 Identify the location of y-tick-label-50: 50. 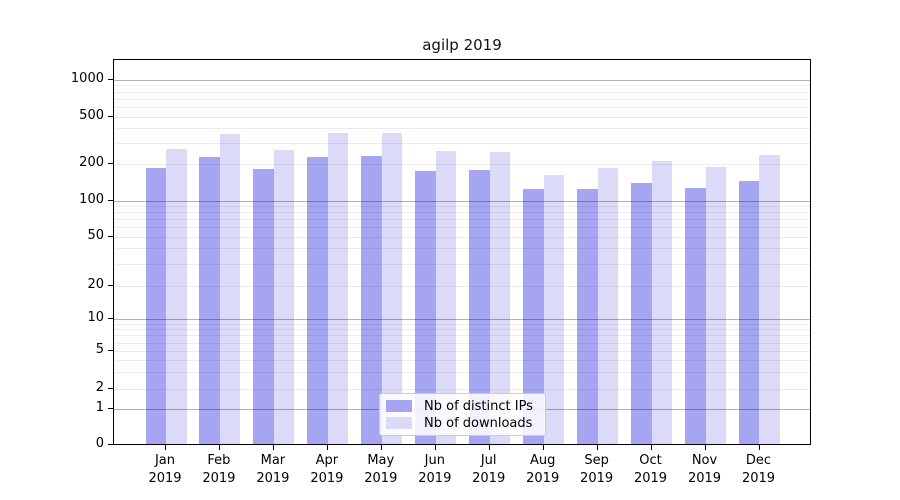
(95, 235).